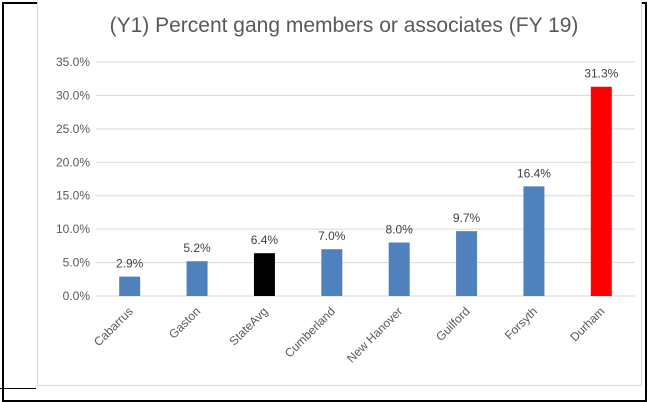  What do you see at coordinates (184, 322) in the screenshot?
I see `x-category-label: Gaston` at bounding box center [184, 322].